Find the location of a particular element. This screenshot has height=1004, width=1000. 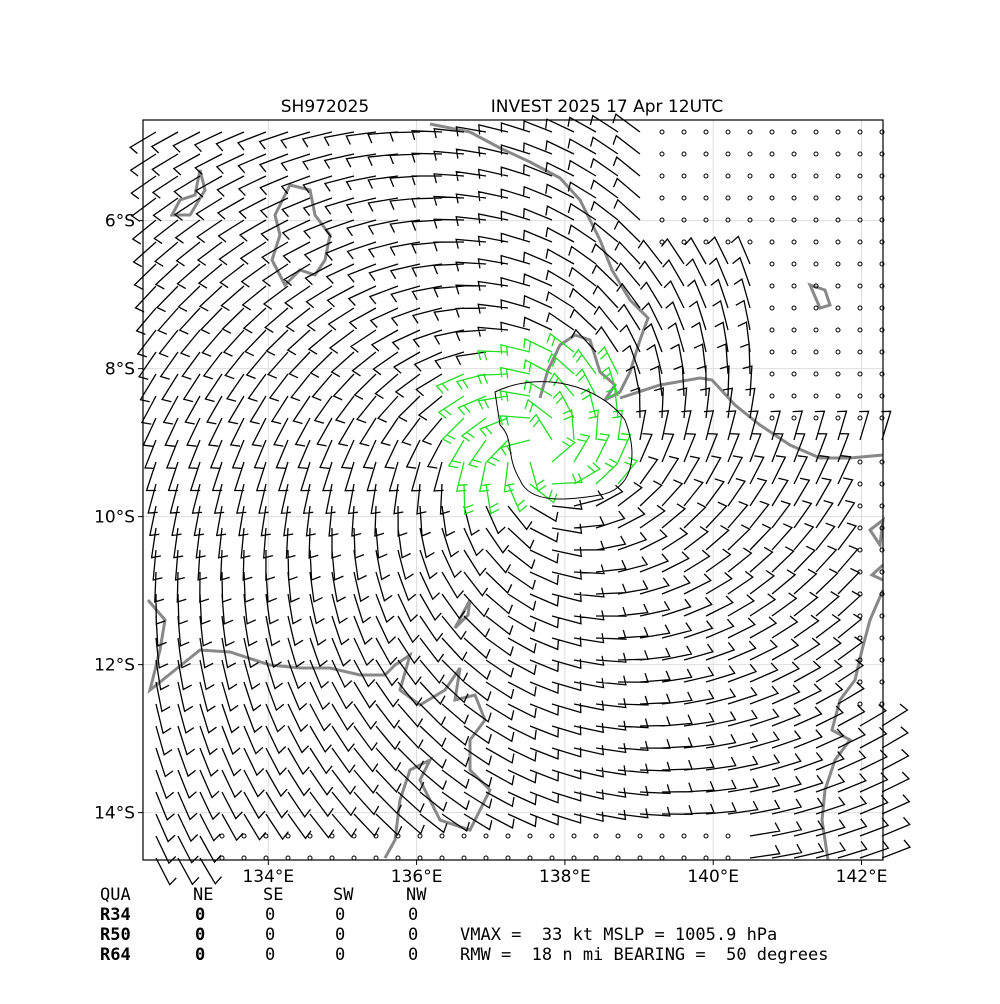

x-tick-label: 136°E is located at coordinates (417, 877).